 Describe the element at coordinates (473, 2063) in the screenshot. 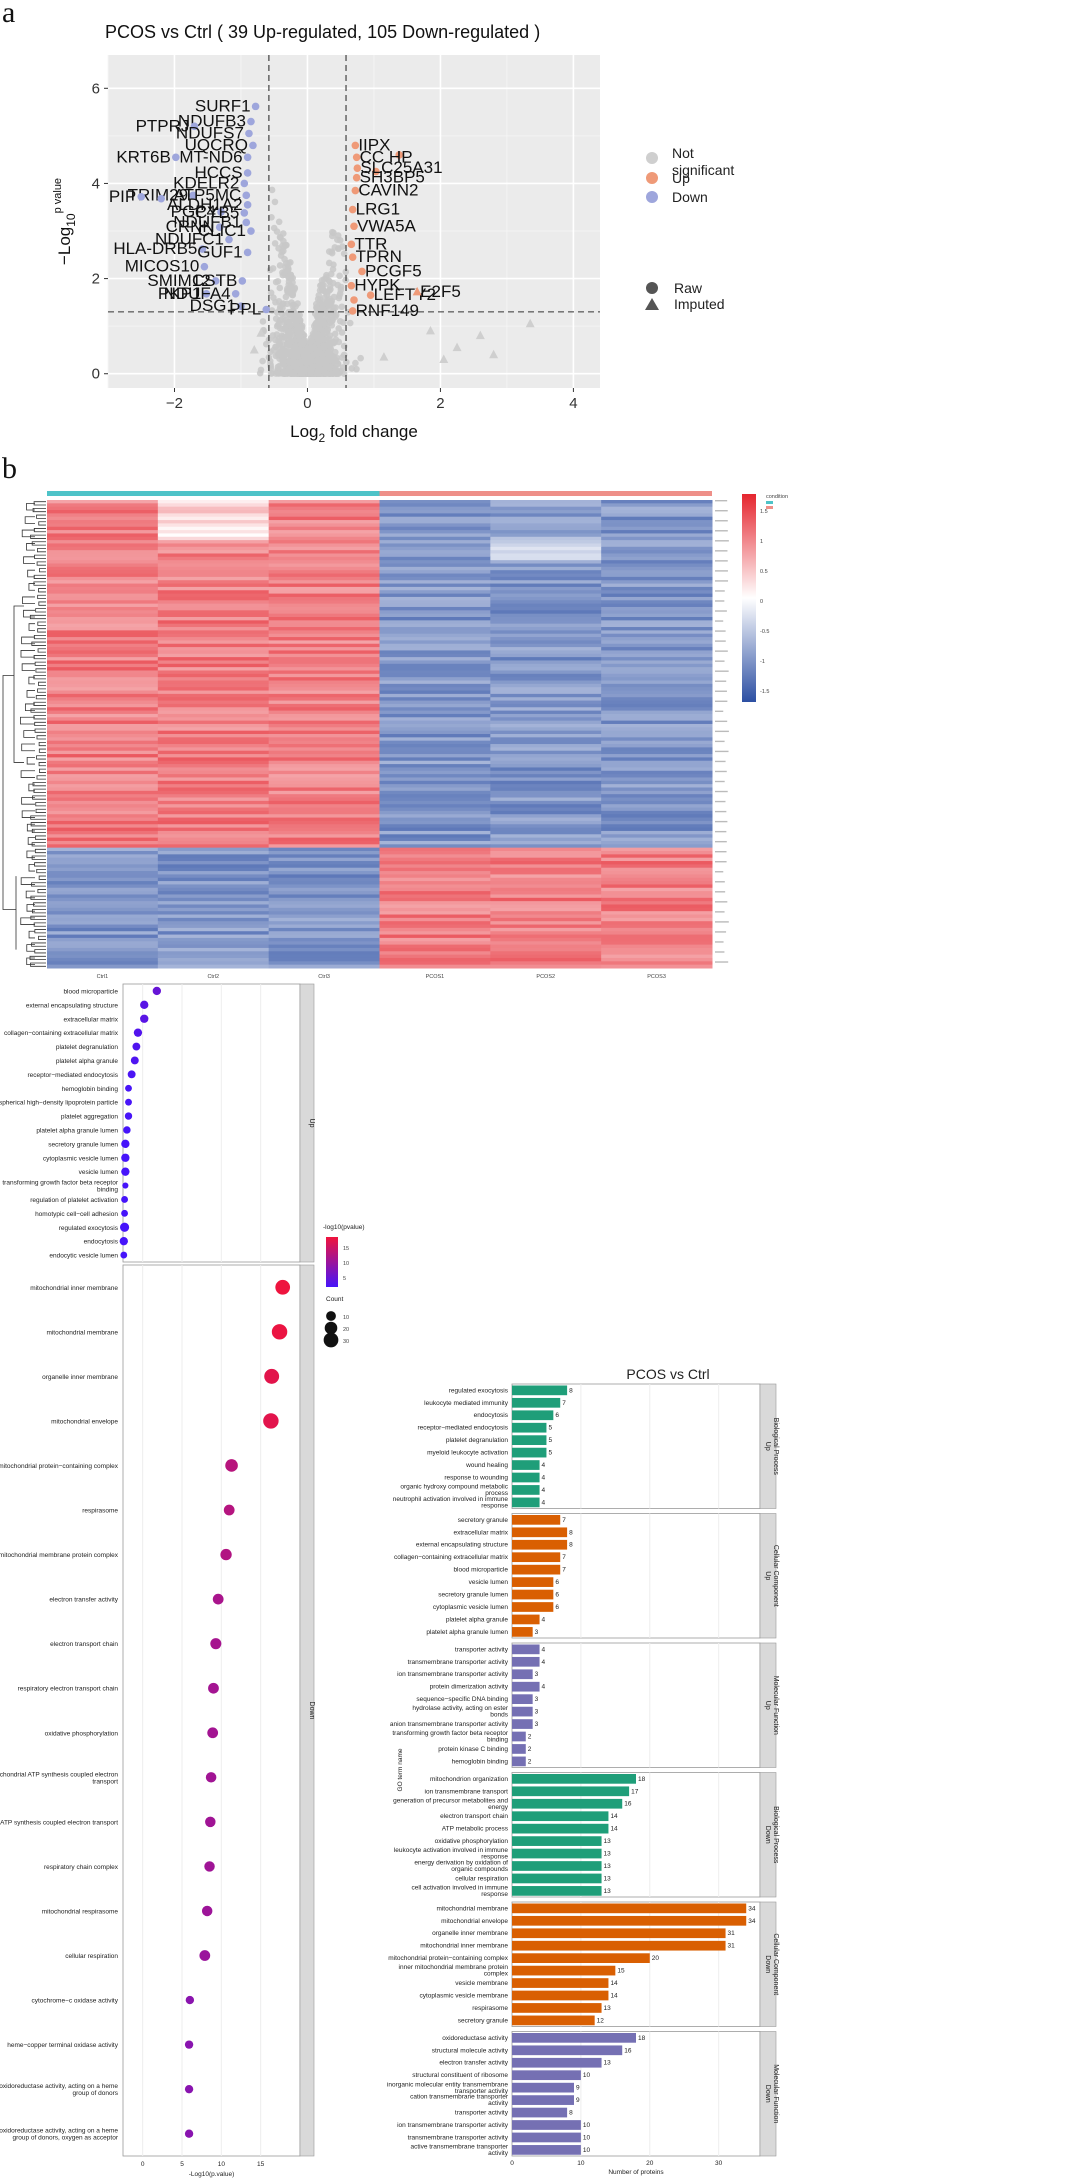

I see `barplot-term: electron transfer activity` at that location.